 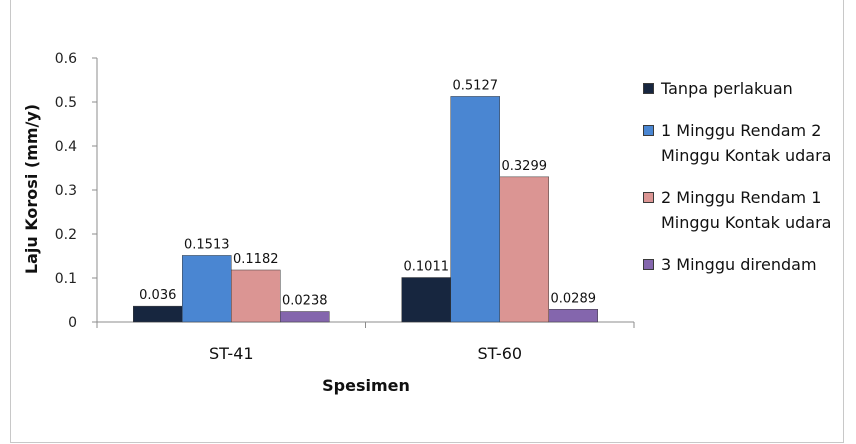 What do you see at coordinates (305, 301) in the screenshot?
I see `data-label: 0.0238` at bounding box center [305, 301].